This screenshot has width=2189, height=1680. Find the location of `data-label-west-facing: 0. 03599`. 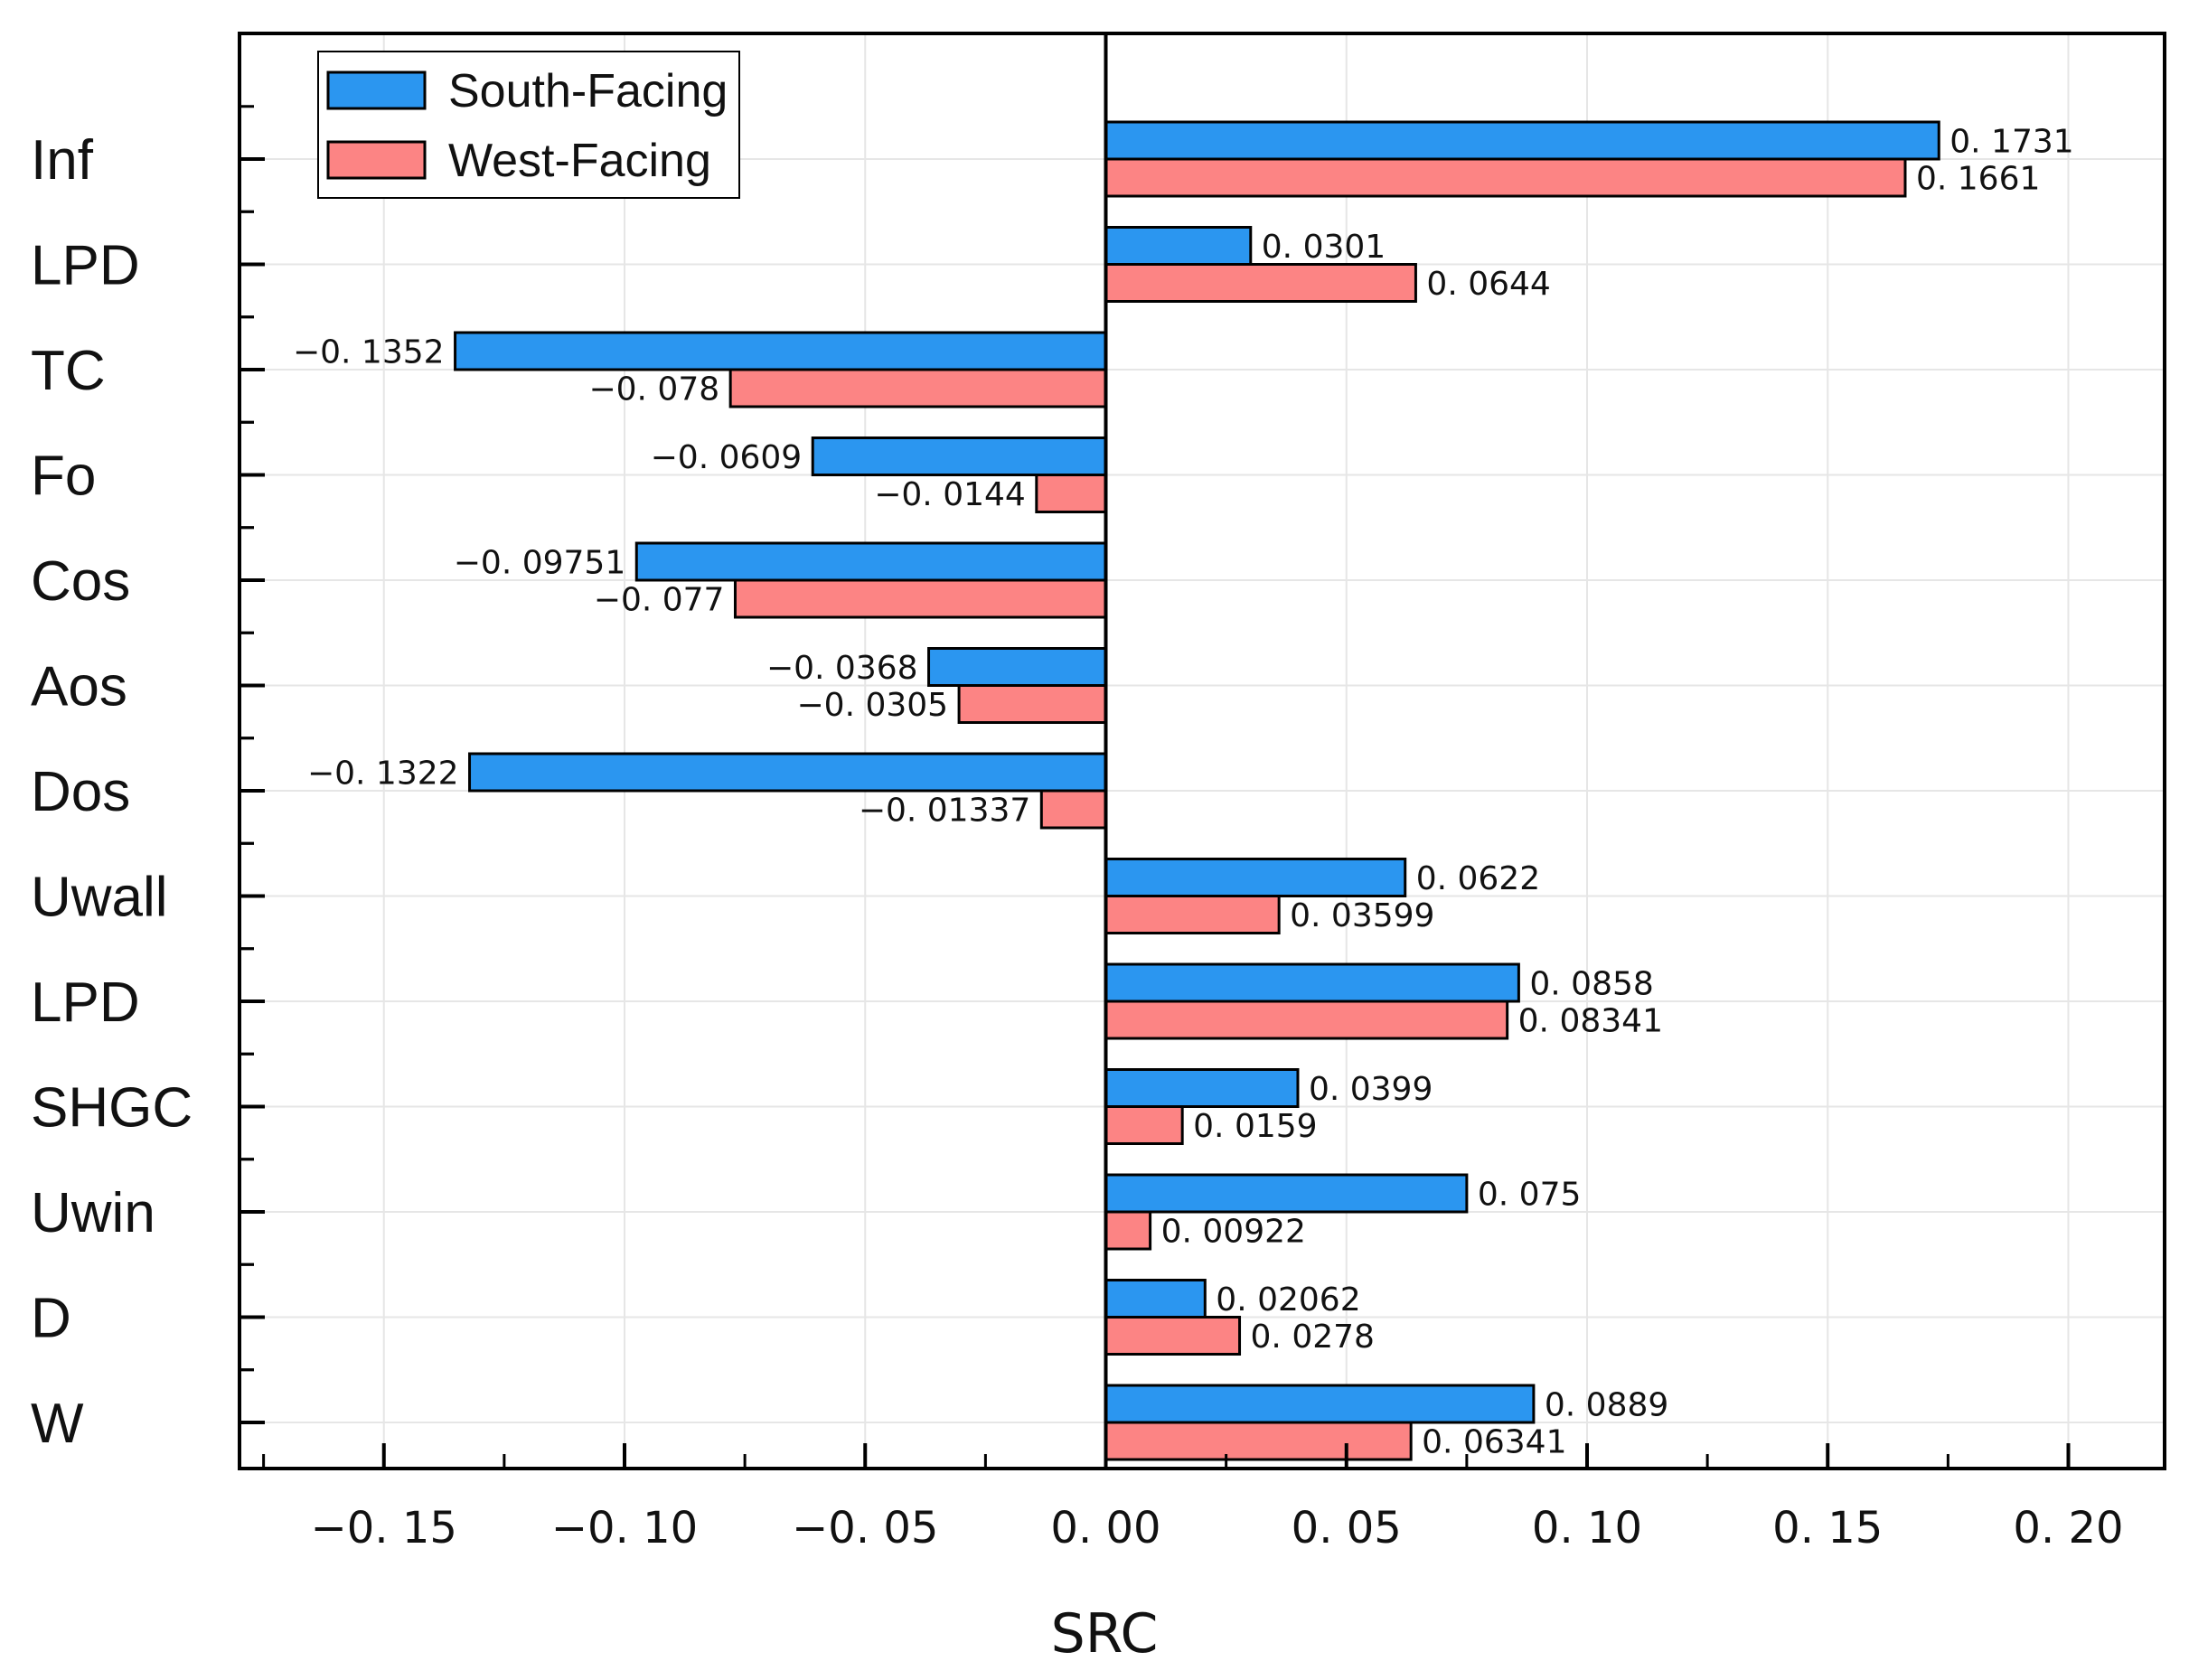

data-label-west-facing: 0. 03599 is located at coordinates (1362, 915).